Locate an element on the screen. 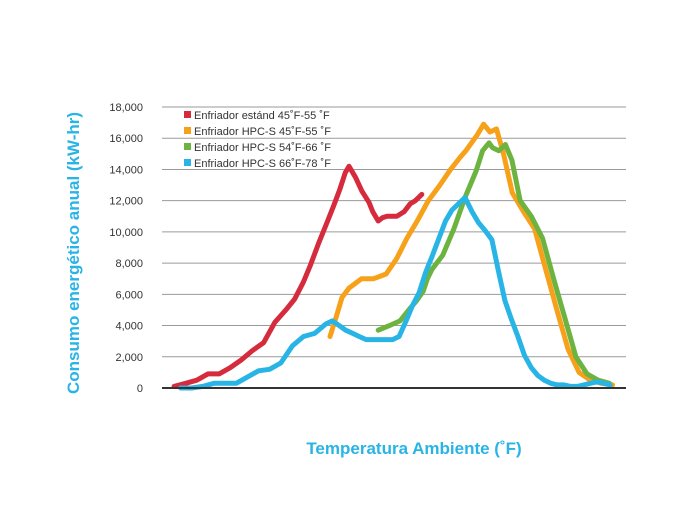  y-tick-label: 4,000 is located at coordinates (129, 327).